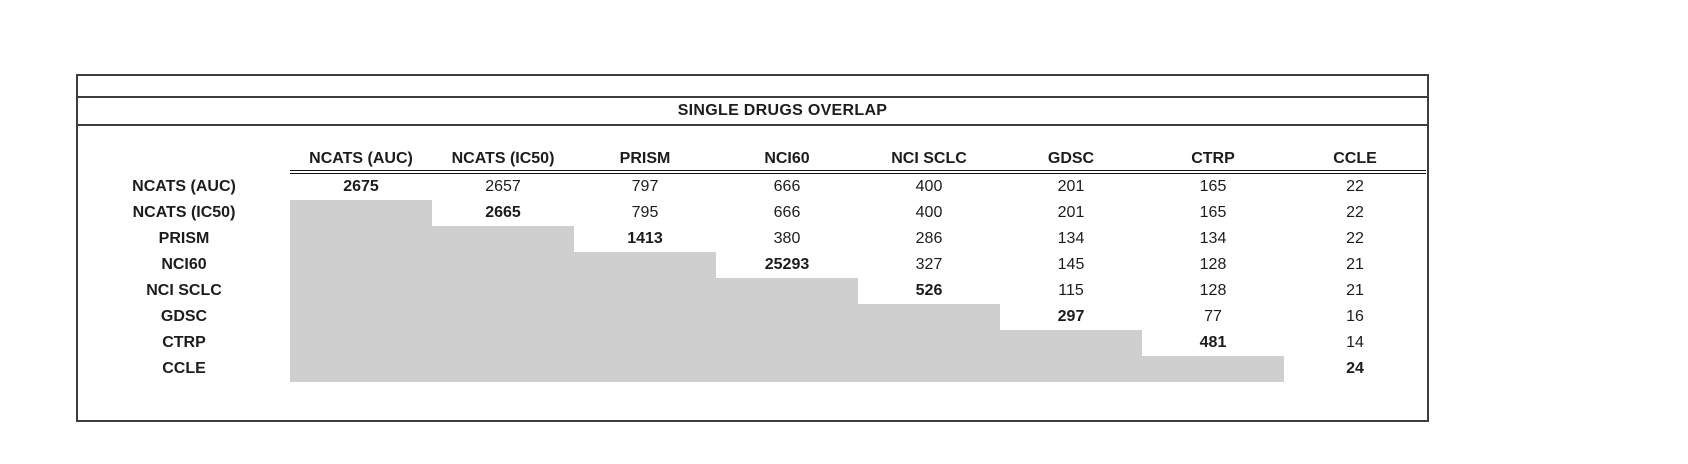 Image resolution: width=1688 pixels, height=464 pixels. I want to click on matrix-value-cell: 14, so click(1355, 342).